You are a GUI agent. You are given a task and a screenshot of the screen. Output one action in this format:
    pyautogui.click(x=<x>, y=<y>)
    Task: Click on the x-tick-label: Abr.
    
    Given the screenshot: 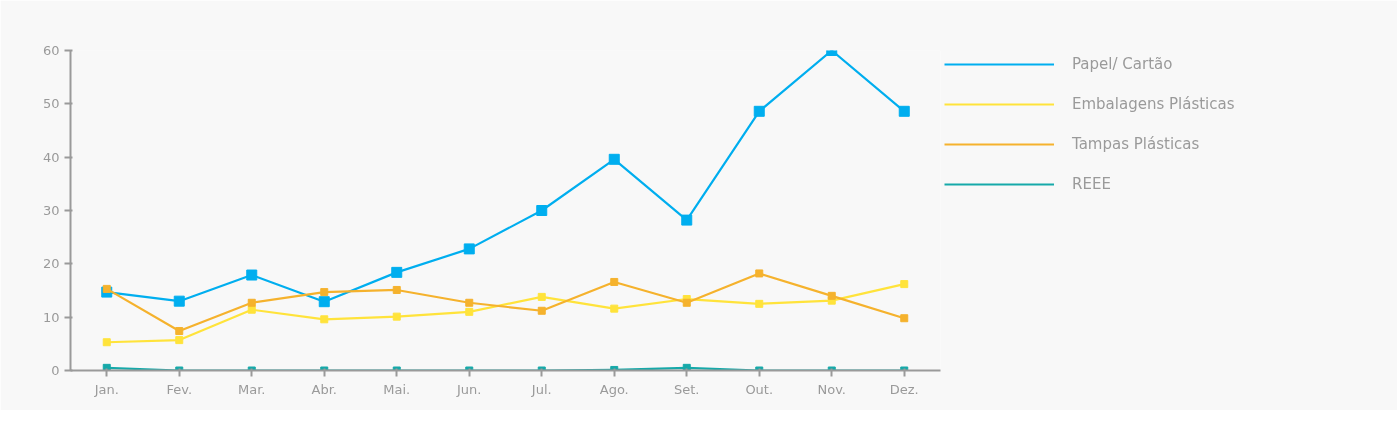 What is the action you would take?
    pyautogui.click(x=324, y=389)
    